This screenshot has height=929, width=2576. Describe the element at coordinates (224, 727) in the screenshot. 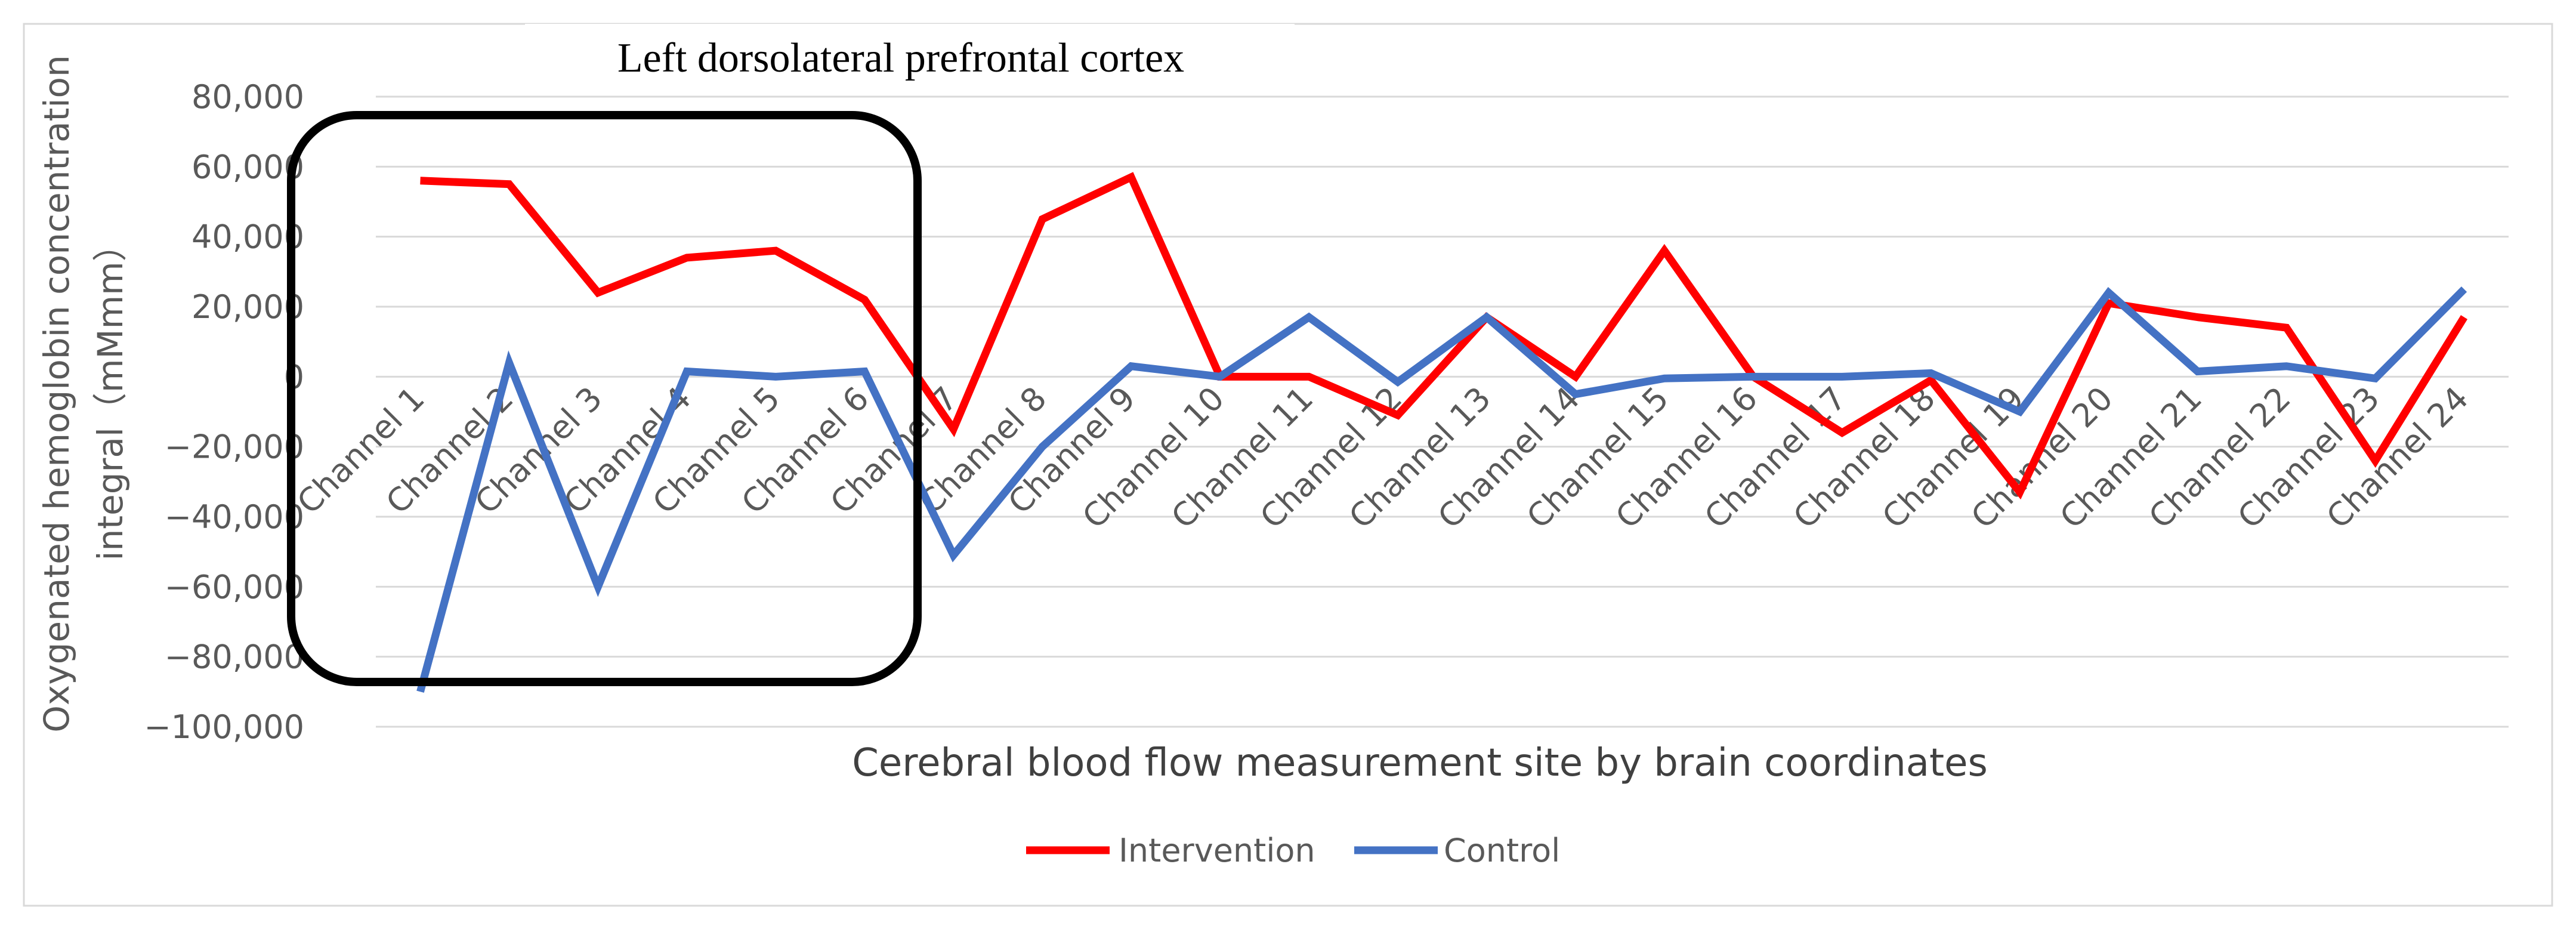

I see `y-tick-label: −100,000` at that location.